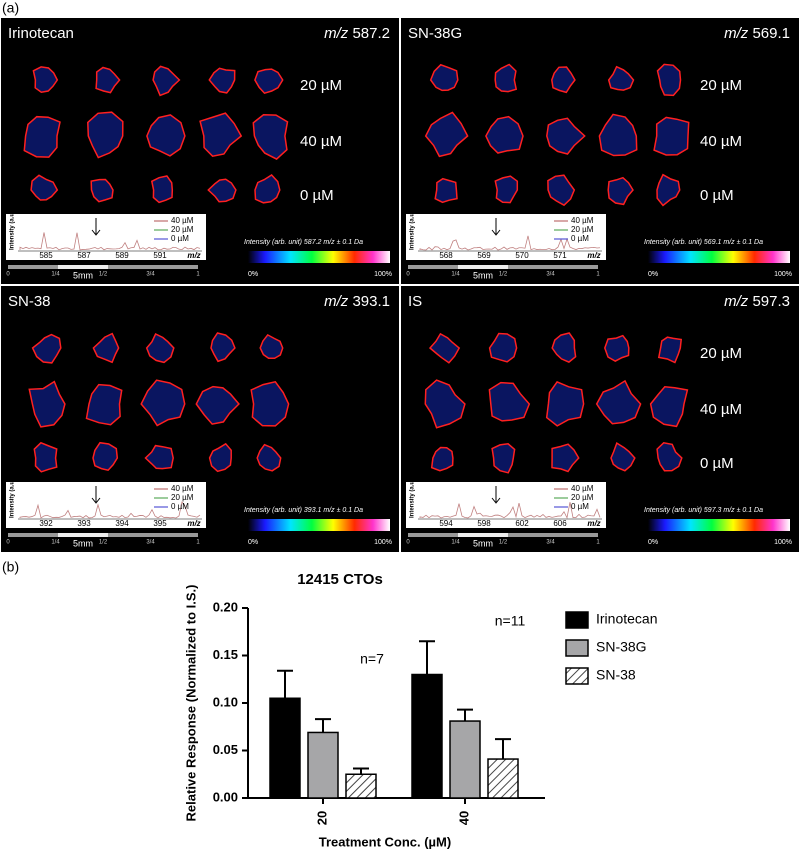 This screenshot has height=860, width=800. What do you see at coordinates (103, 275) in the screenshot?
I see `ruler-label: 1/2` at bounding box center [103, 275].